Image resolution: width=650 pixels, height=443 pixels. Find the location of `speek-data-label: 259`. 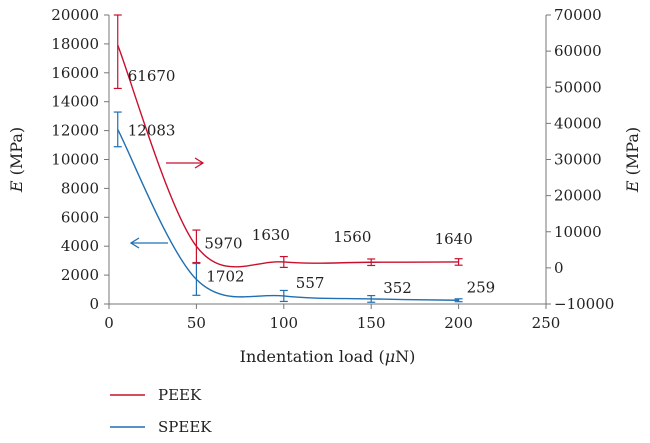

speek-data-label: 259 is located at coordinates (481, 287).